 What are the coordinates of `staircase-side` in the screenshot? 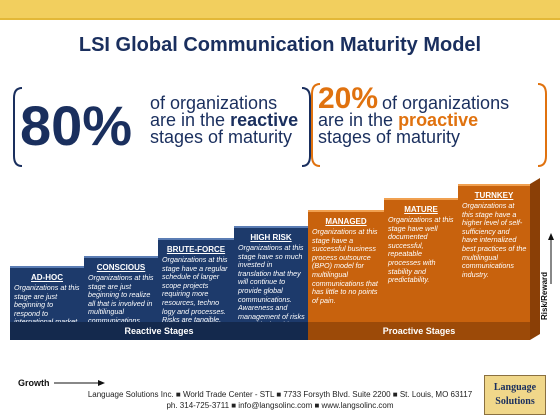 It's located at (535, 259).